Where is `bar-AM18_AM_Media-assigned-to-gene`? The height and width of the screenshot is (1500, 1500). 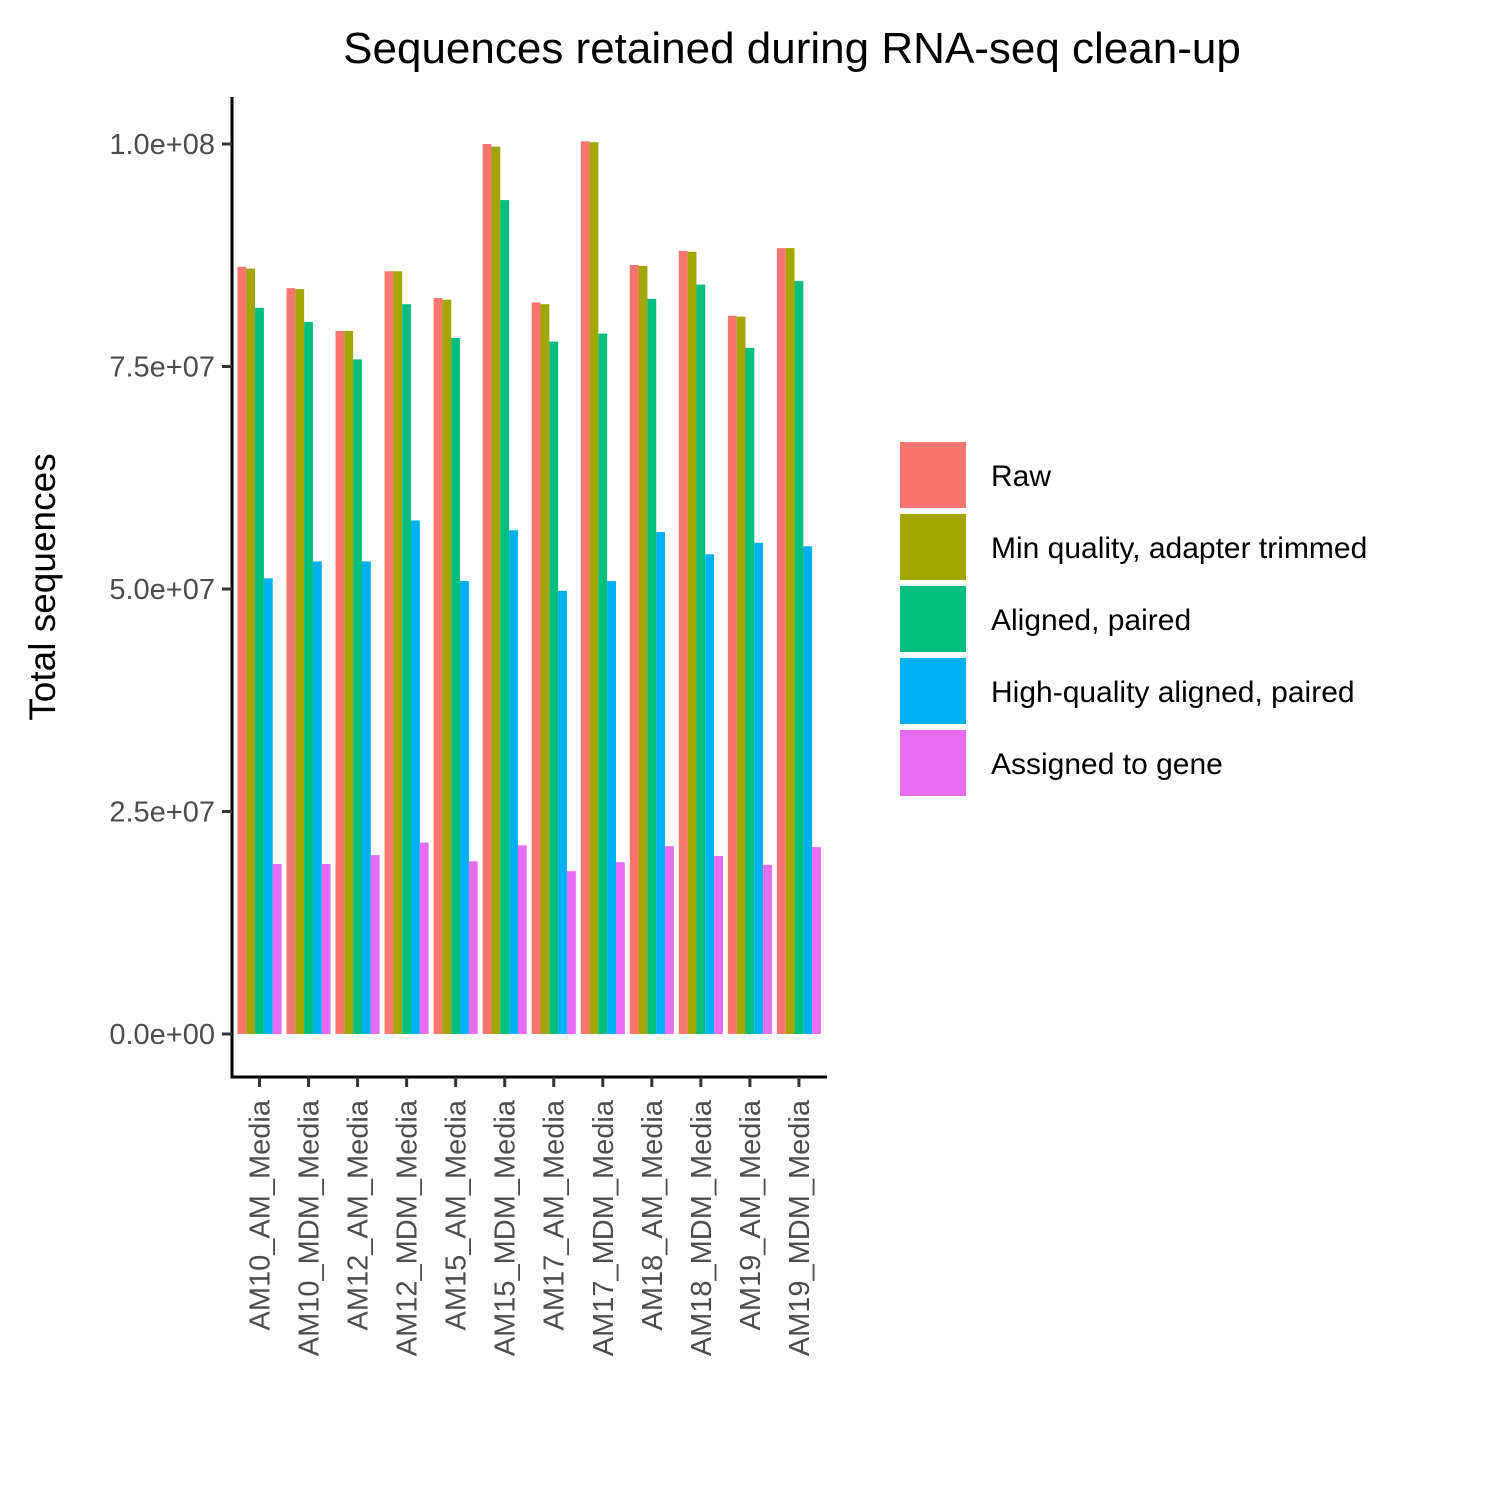 bar-AM18_AM_Media-assigned-to-gene is located at coordinates (669, 940).